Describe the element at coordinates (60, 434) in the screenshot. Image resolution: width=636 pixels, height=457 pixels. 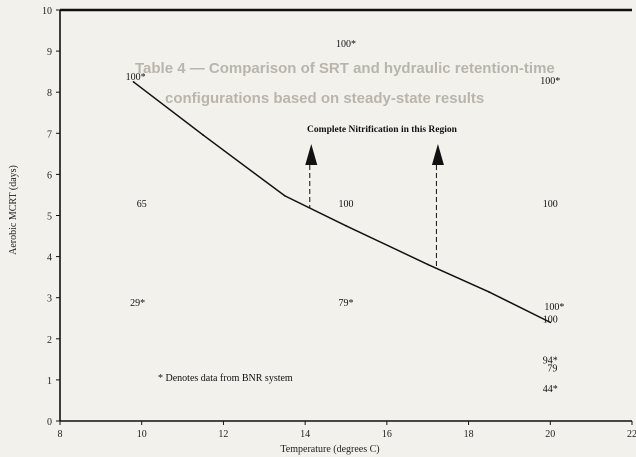
I see `x-tick-label: 8` at that location.